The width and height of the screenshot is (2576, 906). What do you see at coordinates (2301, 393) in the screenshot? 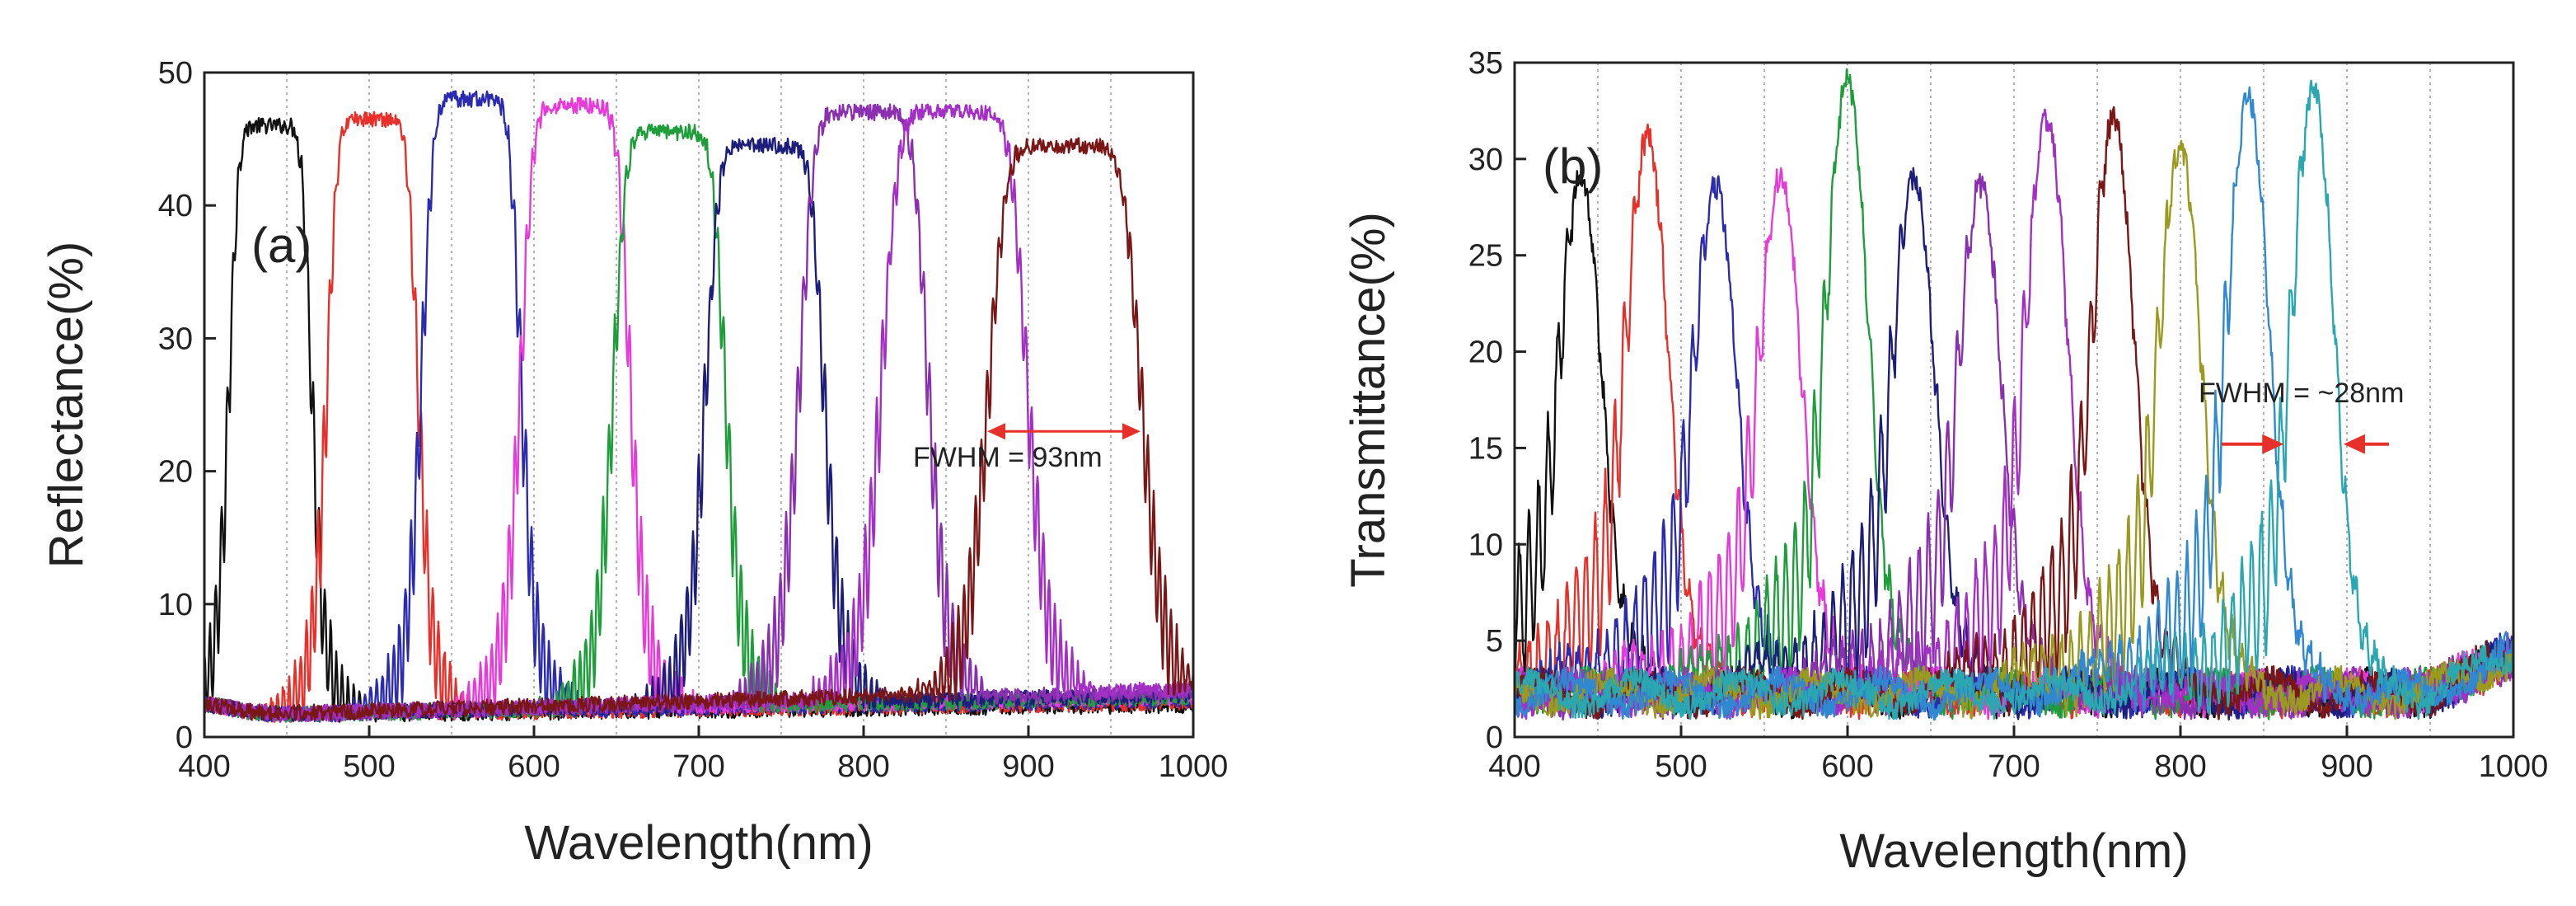
I see `panel-b-fwhm-annotation: FWHM = ~28nm` at bounding box center [2301, 393].